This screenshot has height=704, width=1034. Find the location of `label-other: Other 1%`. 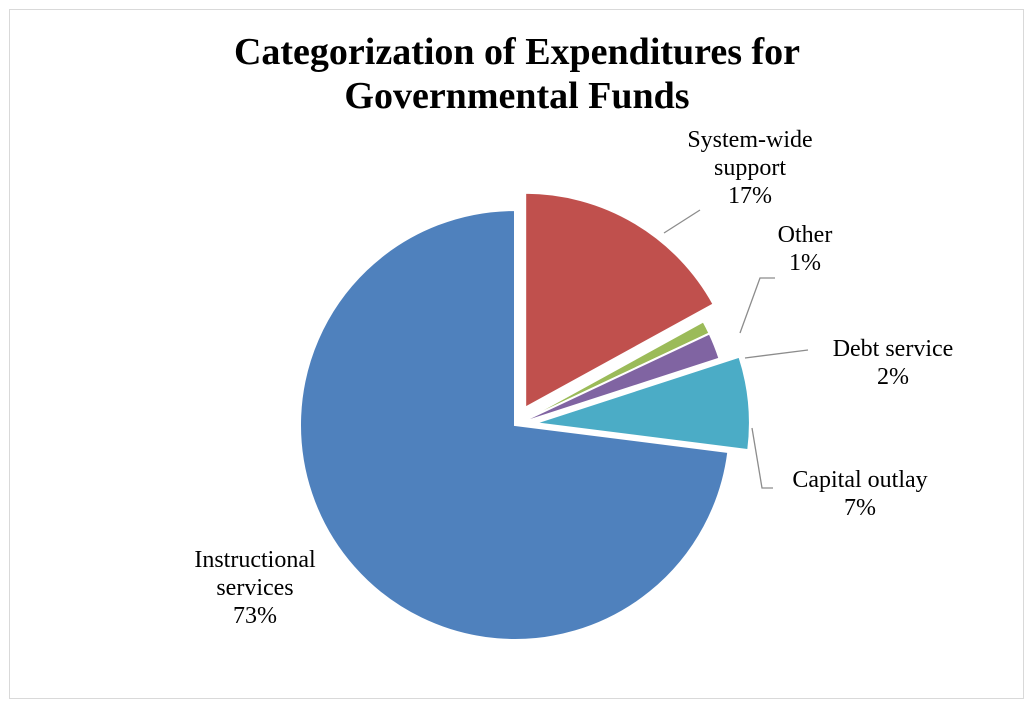

label-other: Other 1% is located at coordinates (805, 249).